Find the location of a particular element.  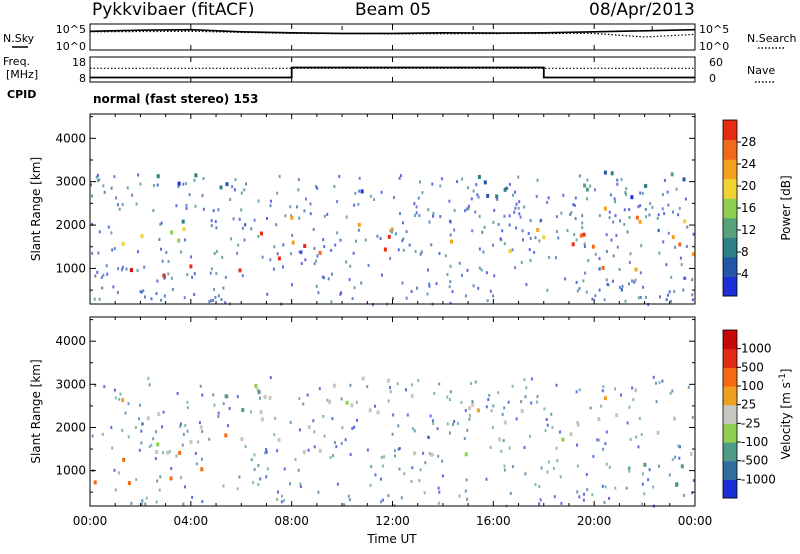

velocity-ytick-label: 3000 is located at coordinates (70, 384).